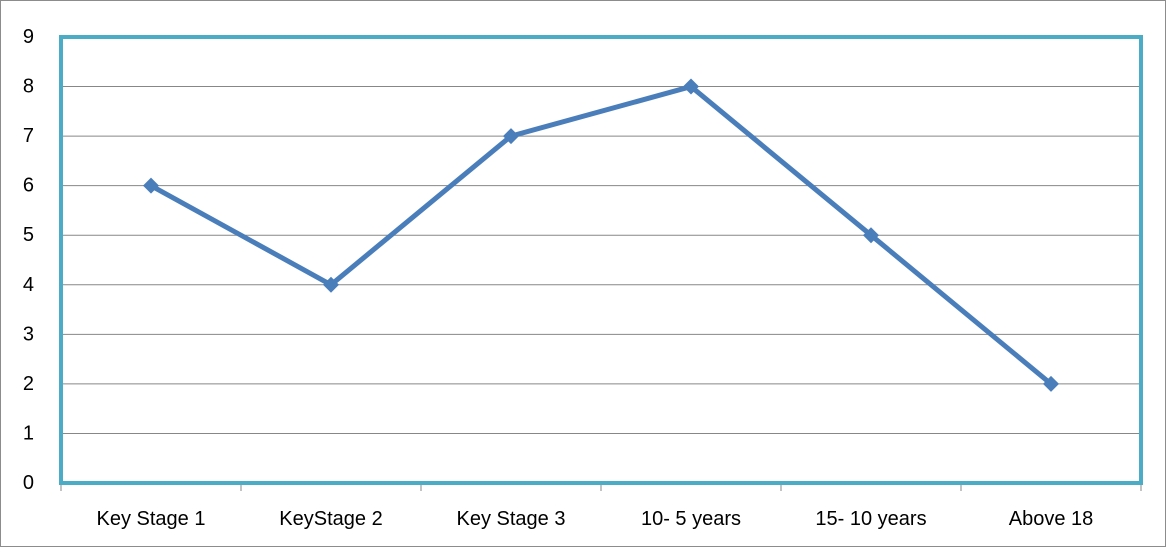  Describe the element at coordinates (28, 334) in the screenshot. I see `y-tick-label: 3` at that location.